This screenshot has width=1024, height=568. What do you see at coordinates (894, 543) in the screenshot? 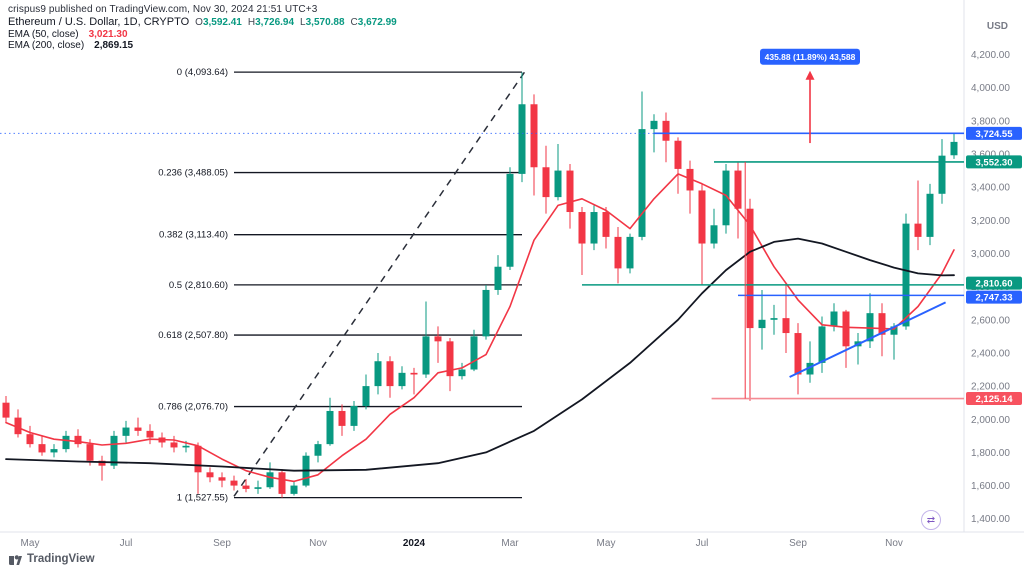
I see `x-tick-label: Nov` at bounding box center [894, 543].